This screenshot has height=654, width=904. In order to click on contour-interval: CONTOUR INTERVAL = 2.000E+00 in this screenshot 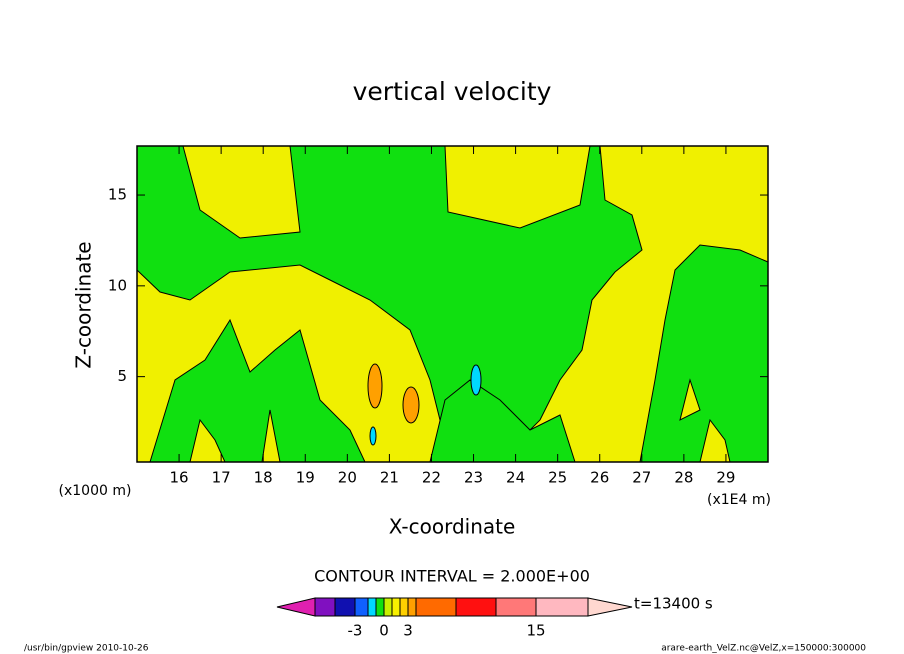, I will do `click(452, 576)`.